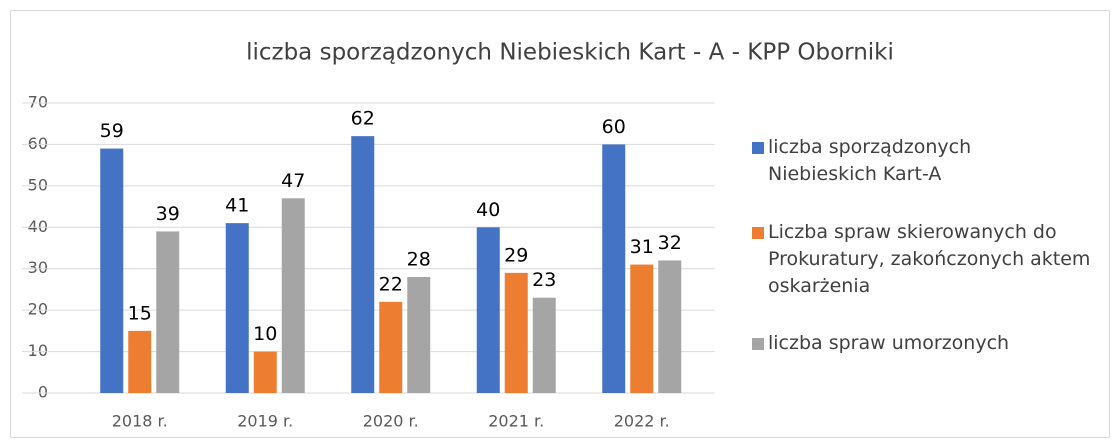  What do you see at coordinates (516, 255) in the screenshot?
I see `value-label: 29` at bounding box center [516, 255].